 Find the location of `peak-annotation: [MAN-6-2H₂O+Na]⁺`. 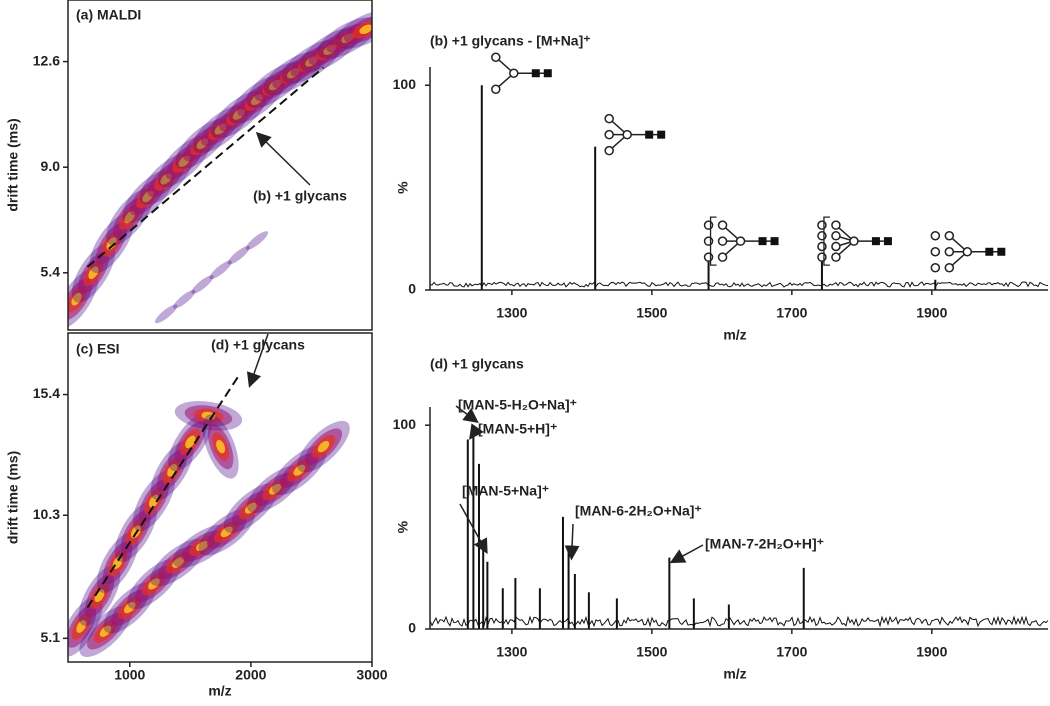

peak-annotation: [MAN-6-2H₂O+Na]⁺ is located at coordinates (638, 511).